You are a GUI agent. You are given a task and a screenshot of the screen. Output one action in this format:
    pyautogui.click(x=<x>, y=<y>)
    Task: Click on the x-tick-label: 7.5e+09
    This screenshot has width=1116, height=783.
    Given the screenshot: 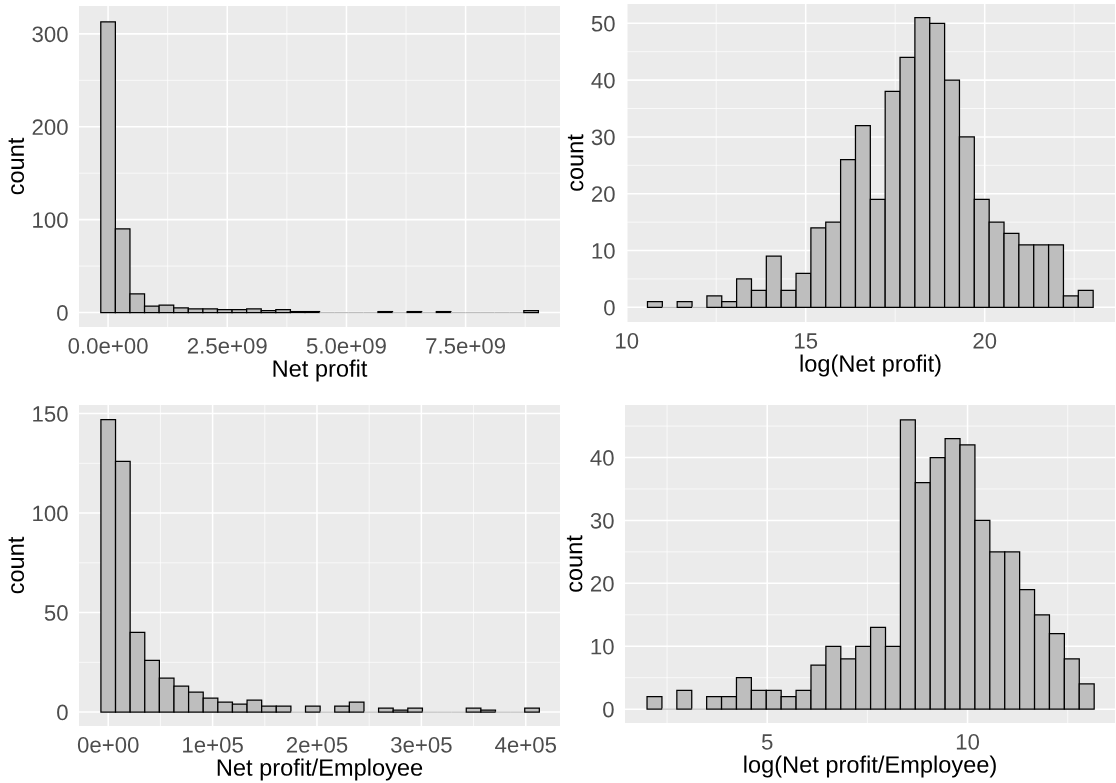 What is the action you would take?
    pyautogui.click(x=466, y=346)
    